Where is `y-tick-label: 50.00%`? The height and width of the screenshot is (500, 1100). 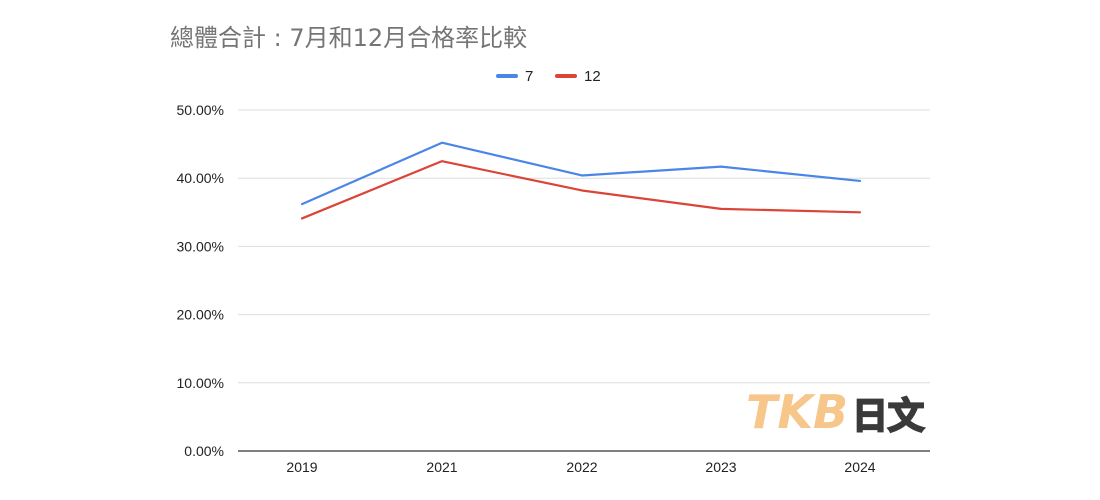 y-tick-label: 50.00% is located at coordinates (200, 110).